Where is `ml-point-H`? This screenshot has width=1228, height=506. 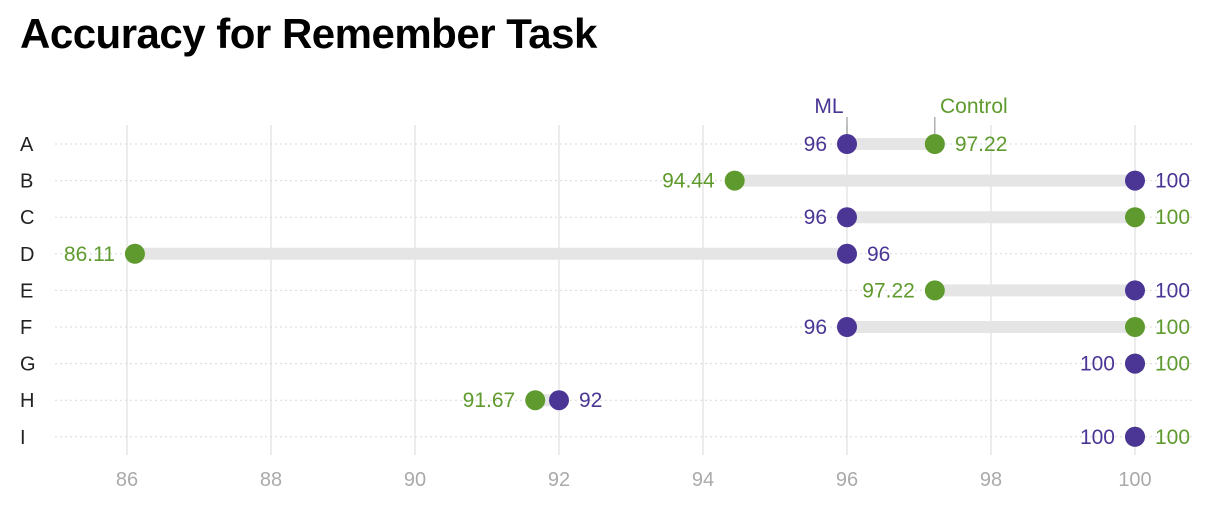
ml-point-H is located at coordinates (559, 400).